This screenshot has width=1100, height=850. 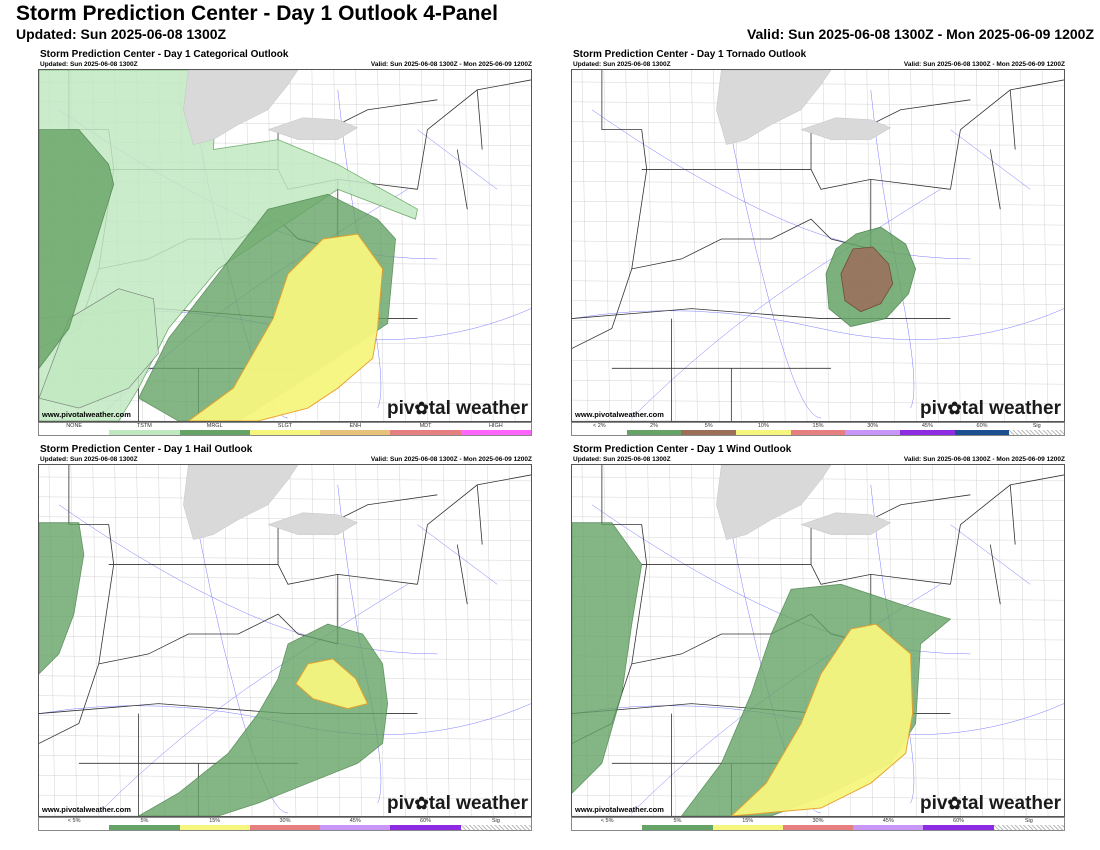 I want to click on legend-label: 10%, so click(x=763, y=426).